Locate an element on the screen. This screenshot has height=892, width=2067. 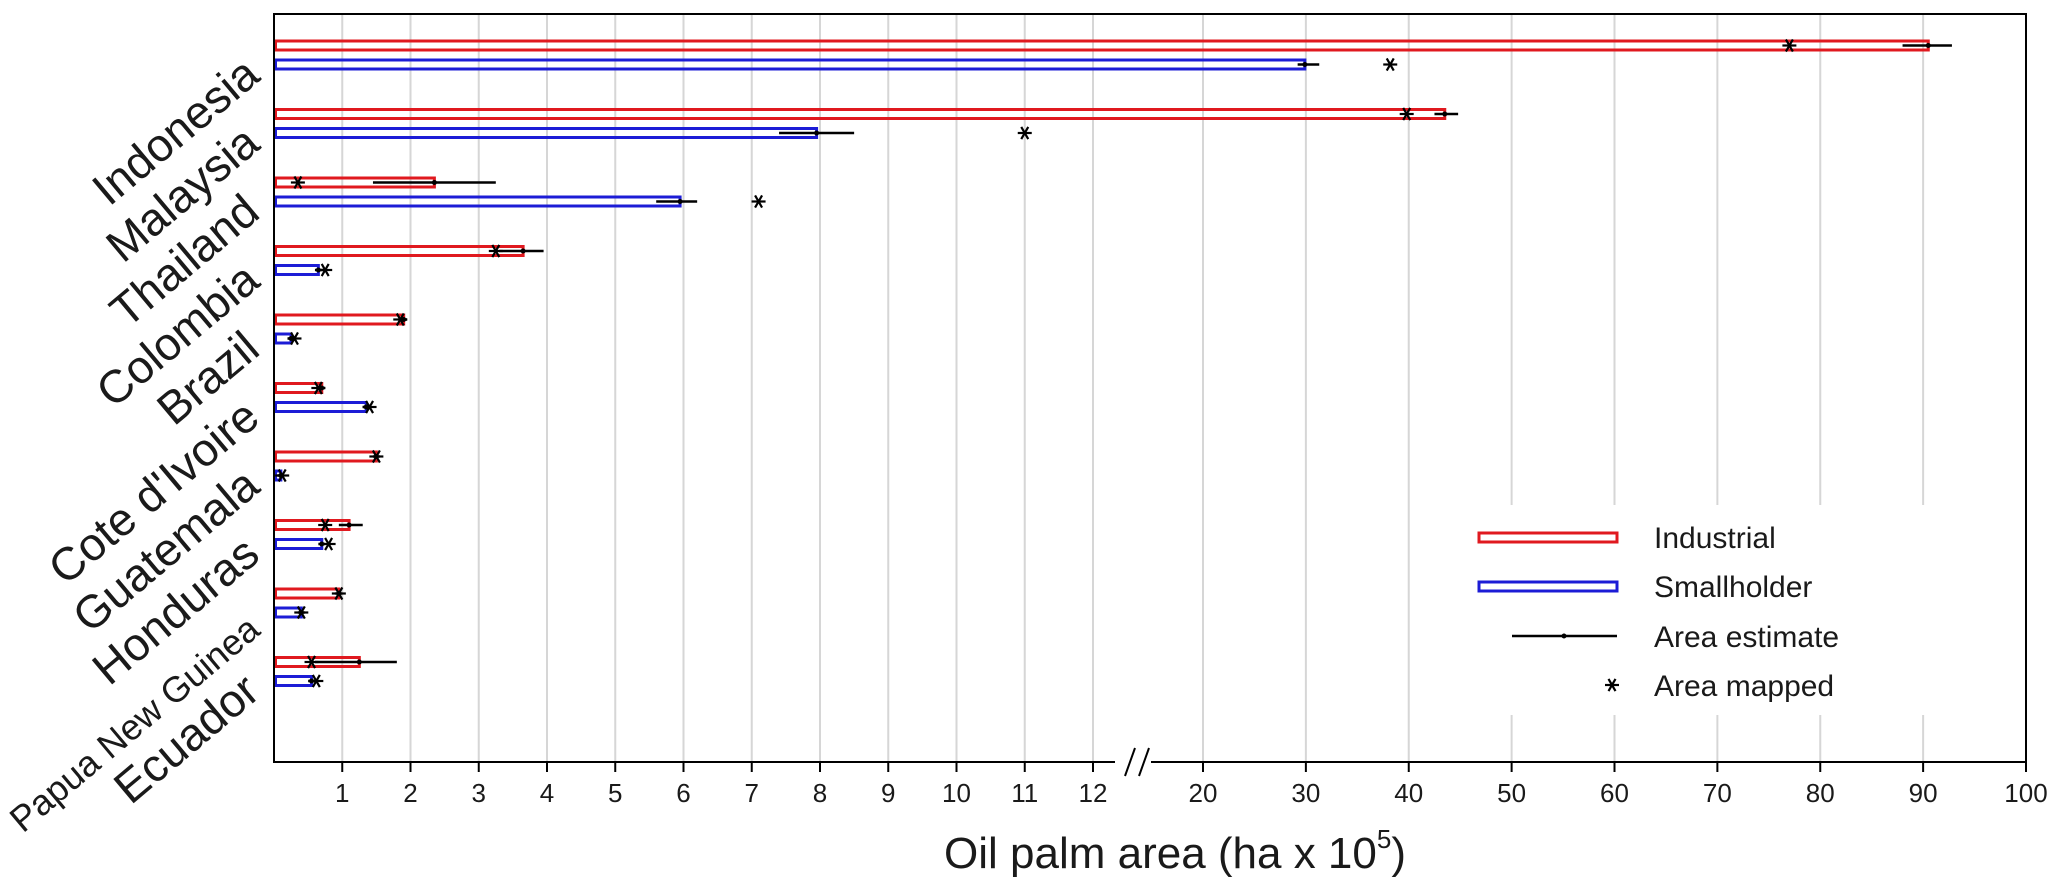
x-tick-label: 12 is located at coordinates (1093, 793).